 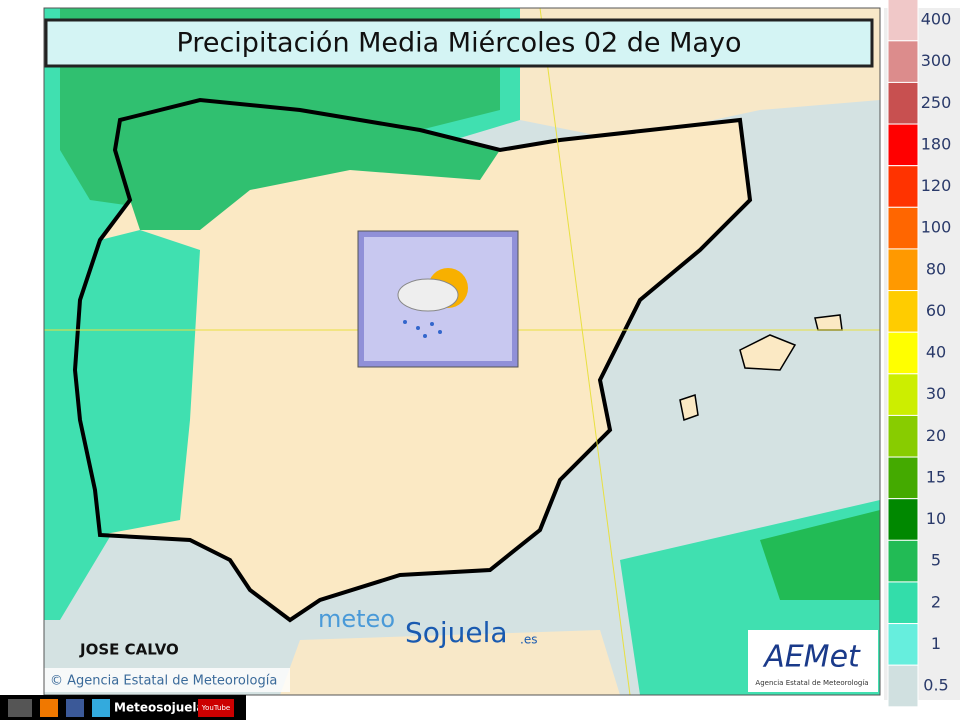 What do you see at coordinates (768, 352) in the screenshot?
I see `island-mallorca` at bounding box center [768, 352].